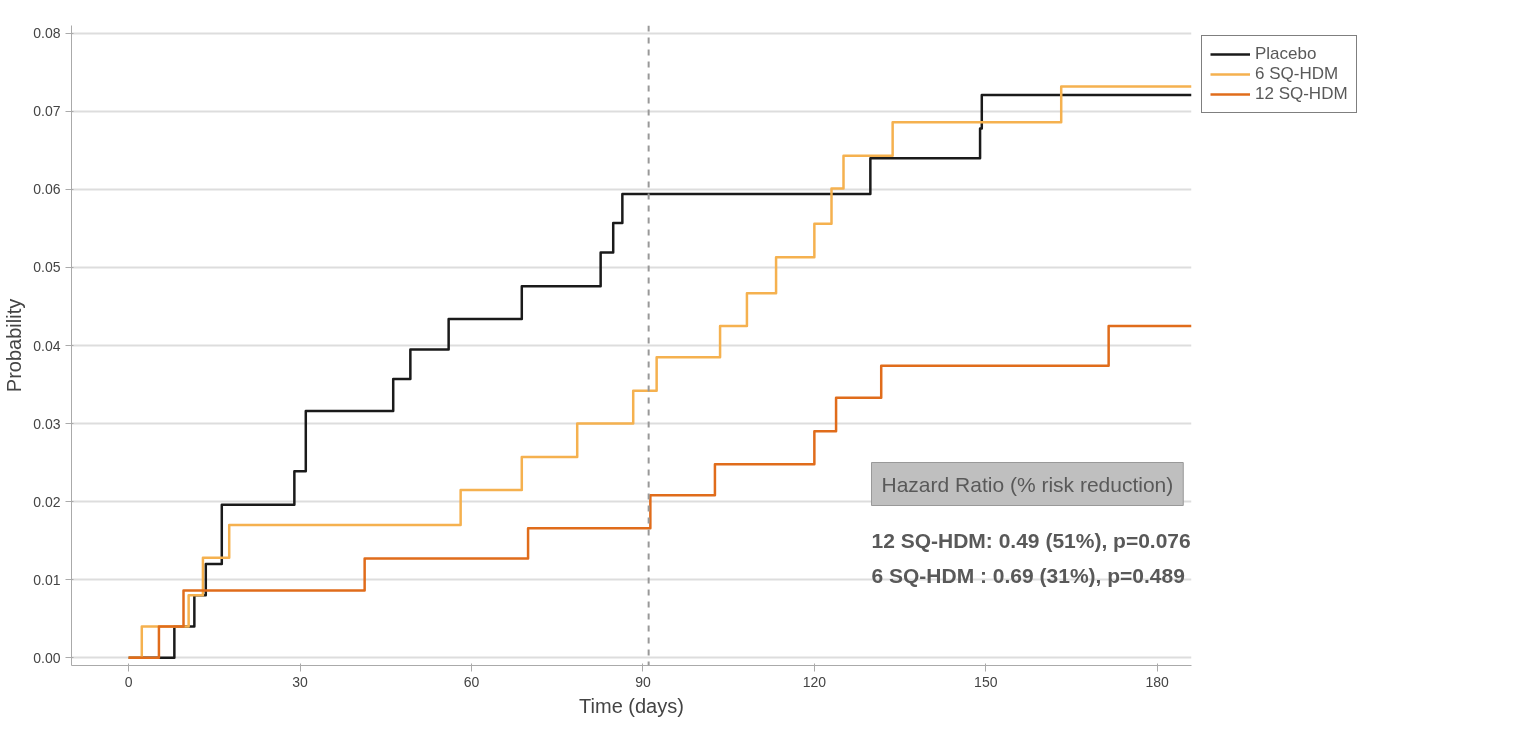 The width and height of the screenshot is (1529, 740). I want to click on x-tick-label: 0, so click(128, 681).